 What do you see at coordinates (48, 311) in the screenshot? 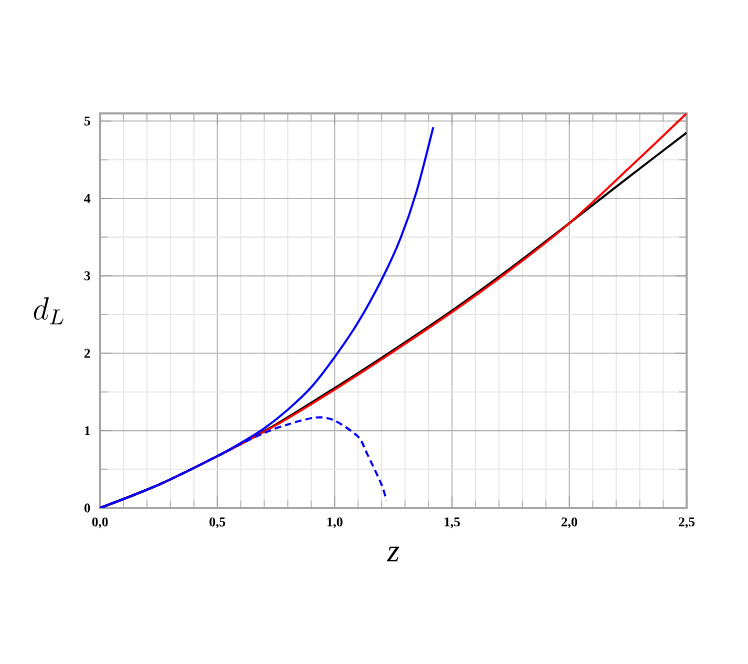
I see `y-axis-title: $d_{L}$` at bounding box center [48, 311].